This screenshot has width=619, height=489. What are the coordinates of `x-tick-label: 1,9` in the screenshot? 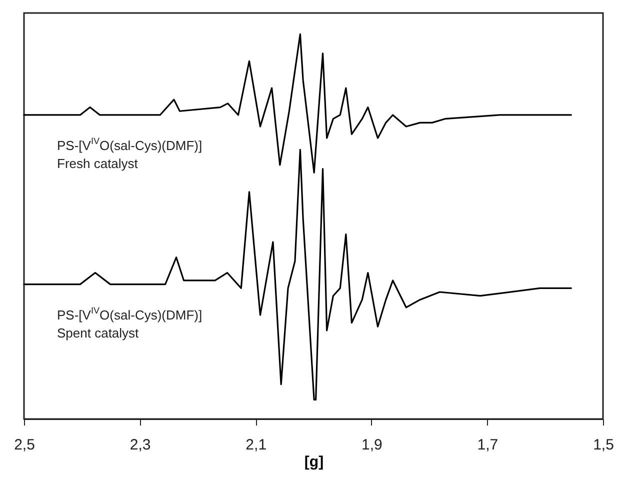 It's located at (371, 445).